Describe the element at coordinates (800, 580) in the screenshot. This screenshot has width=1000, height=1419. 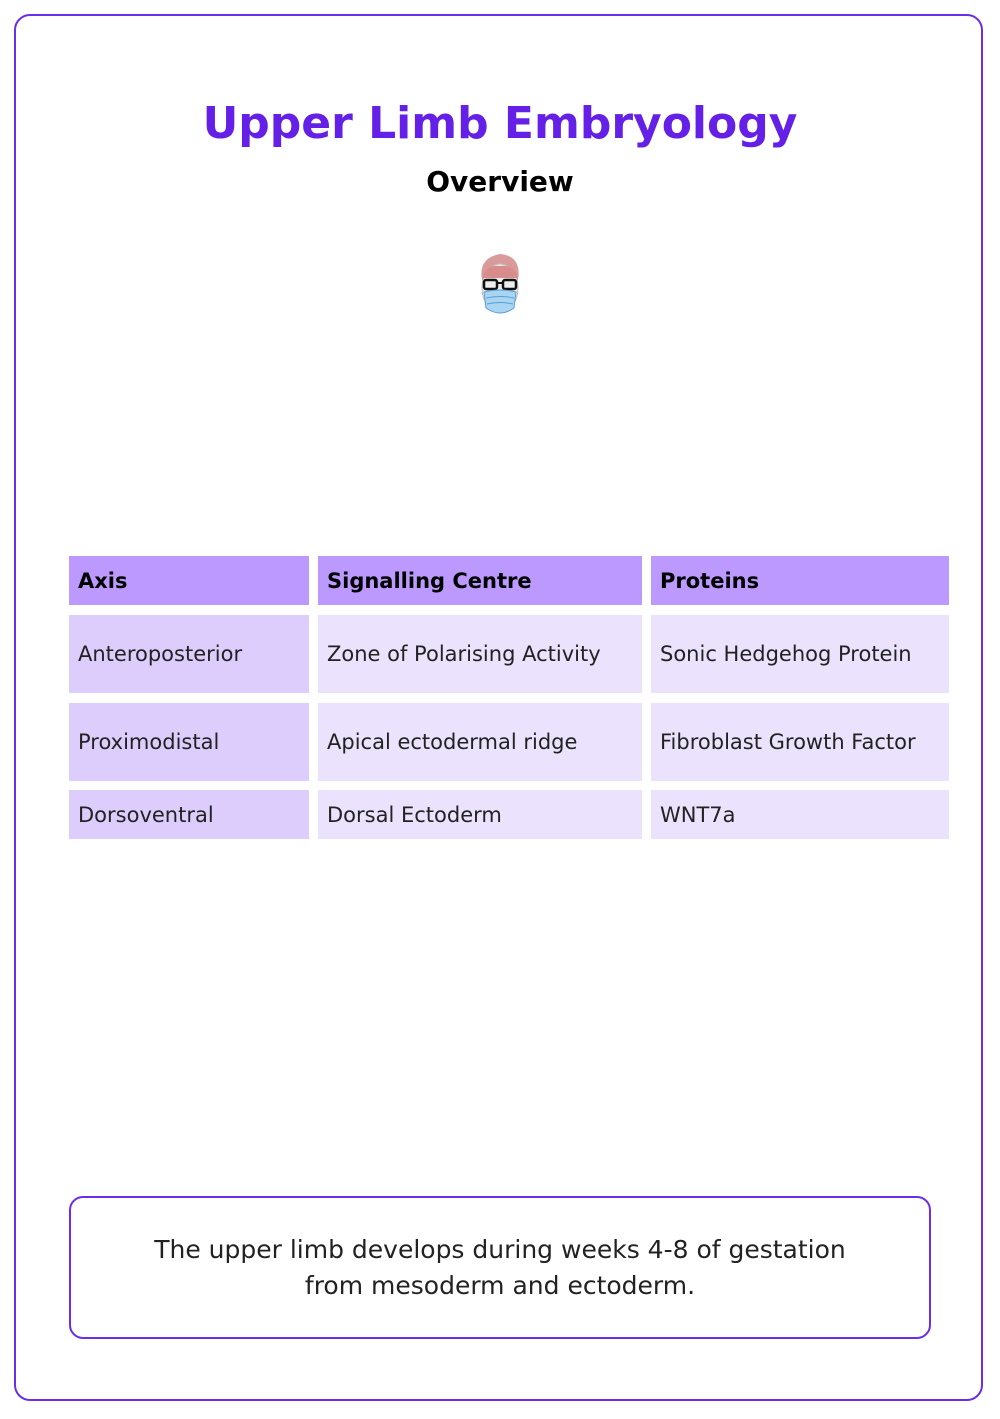
I see `header-proteins: Proteins` at that location.